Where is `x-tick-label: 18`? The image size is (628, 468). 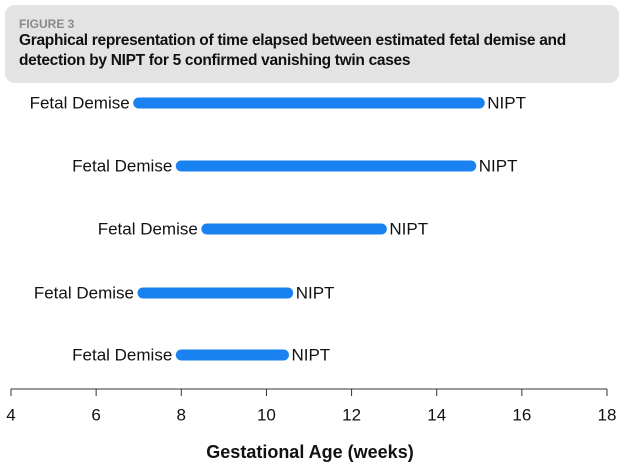 x-tick-label: 18 is located at coordinates (607, 414).